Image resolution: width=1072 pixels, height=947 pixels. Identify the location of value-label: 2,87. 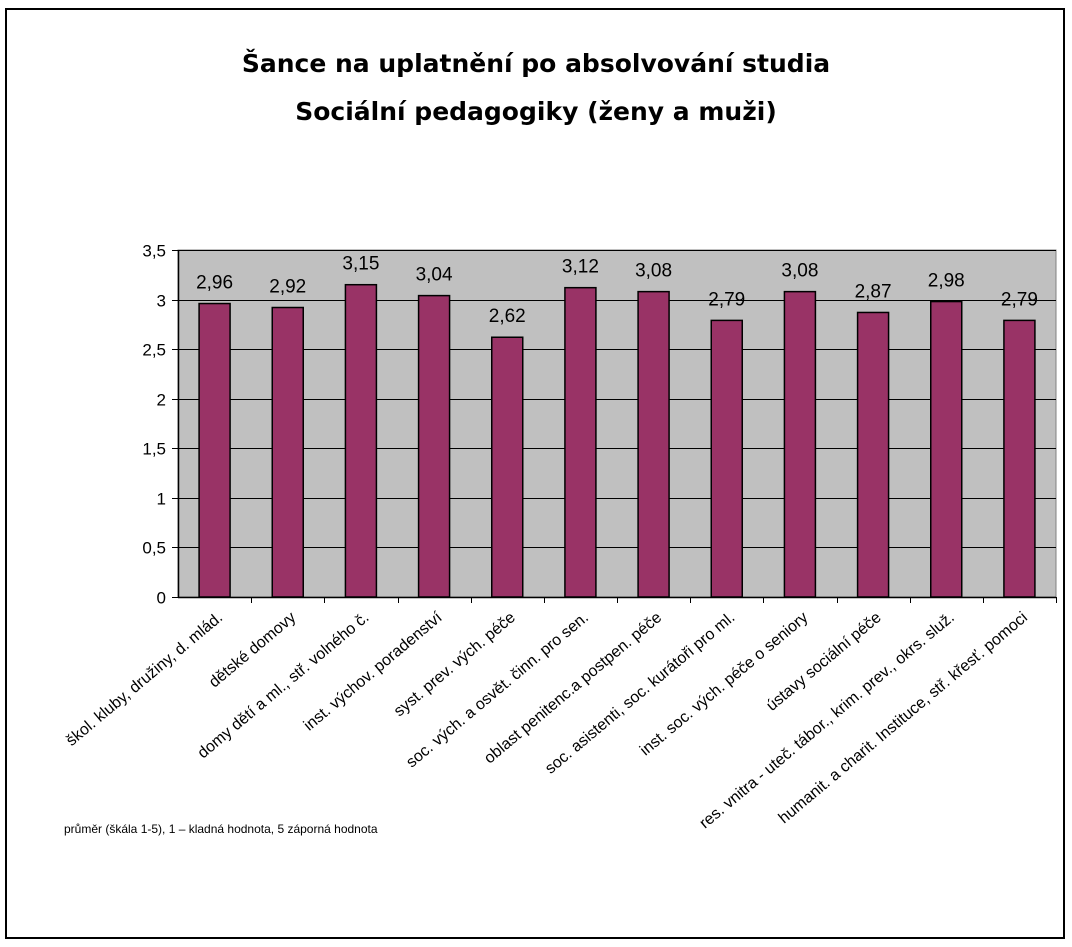
(873, 291).